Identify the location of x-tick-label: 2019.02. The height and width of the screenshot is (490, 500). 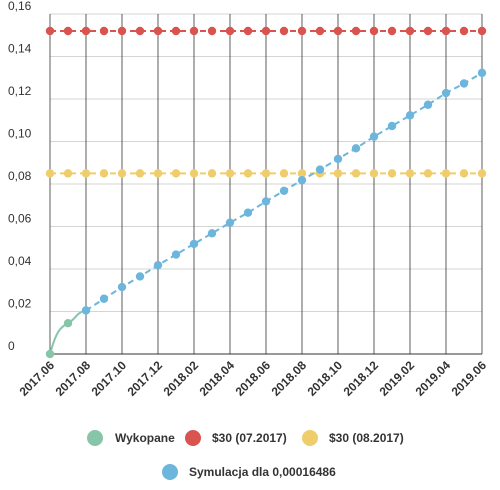
(397, 378).